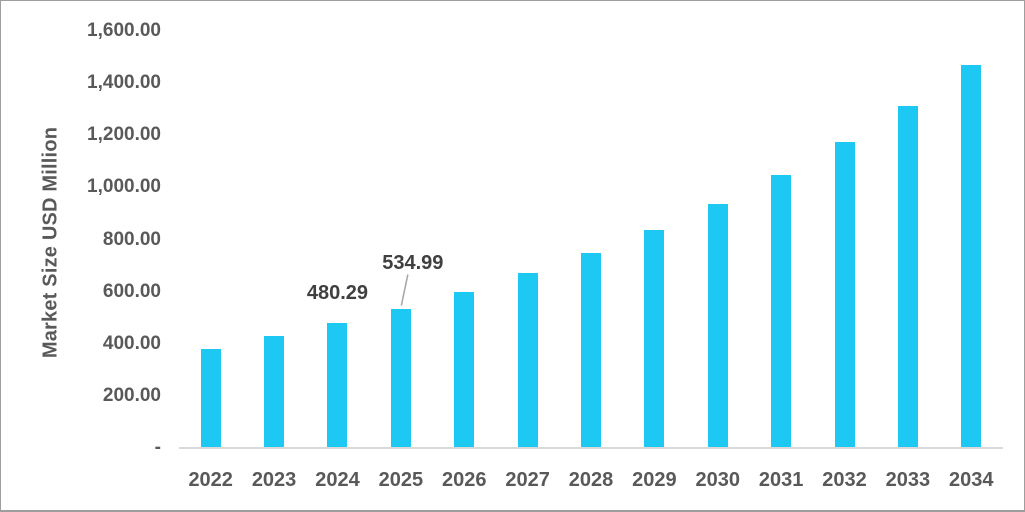 The image size is (1025, 512). Describe the element at coordinates (210, 480) in the screenshot. I see `x-label-2022: 2022` at that location.